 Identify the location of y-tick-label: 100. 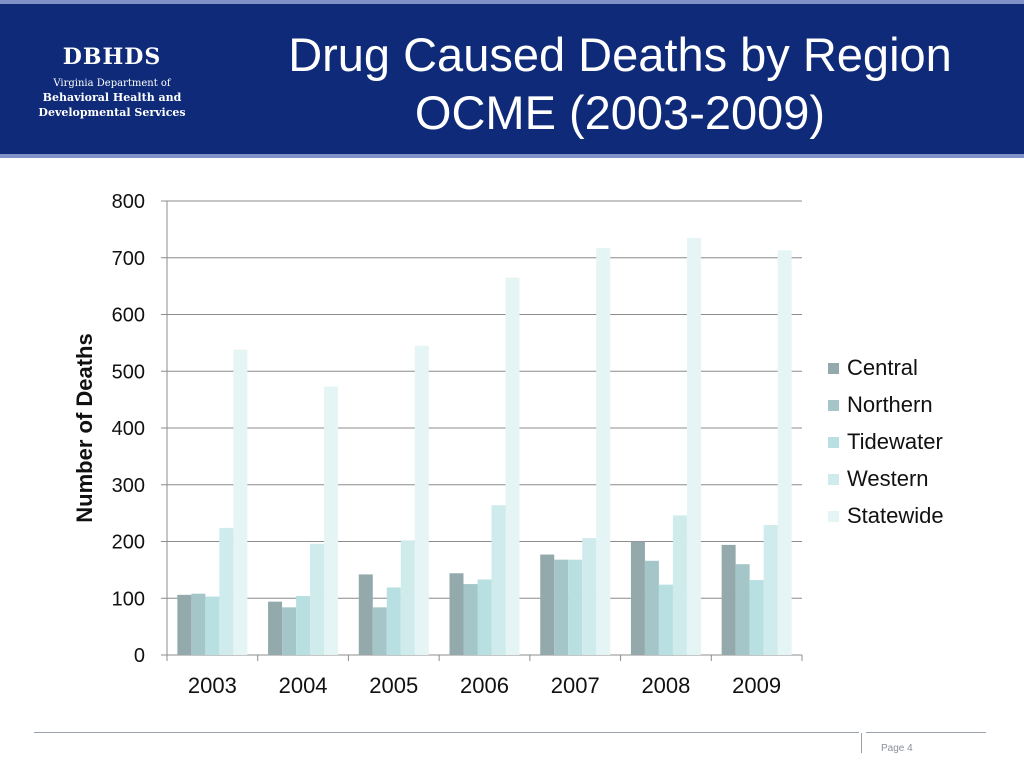
(128, 599).